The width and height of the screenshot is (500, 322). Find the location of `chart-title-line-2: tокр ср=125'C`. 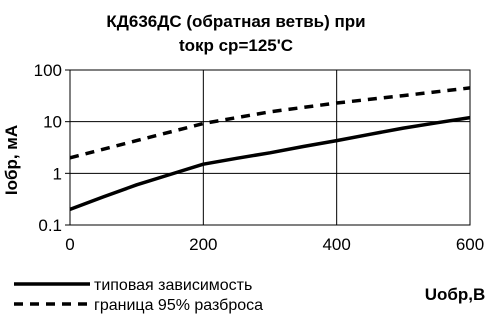

chart-title-line-2: tокр ср=125'C is located at coordinates (236, 45).